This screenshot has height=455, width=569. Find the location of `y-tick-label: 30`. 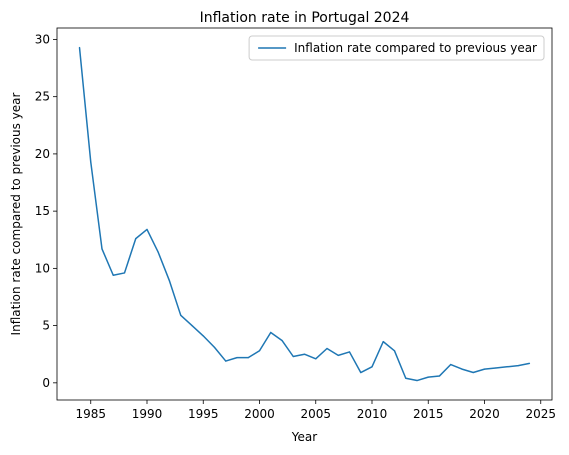

y-tick-label: 30 is located at coordinates (42, 39).